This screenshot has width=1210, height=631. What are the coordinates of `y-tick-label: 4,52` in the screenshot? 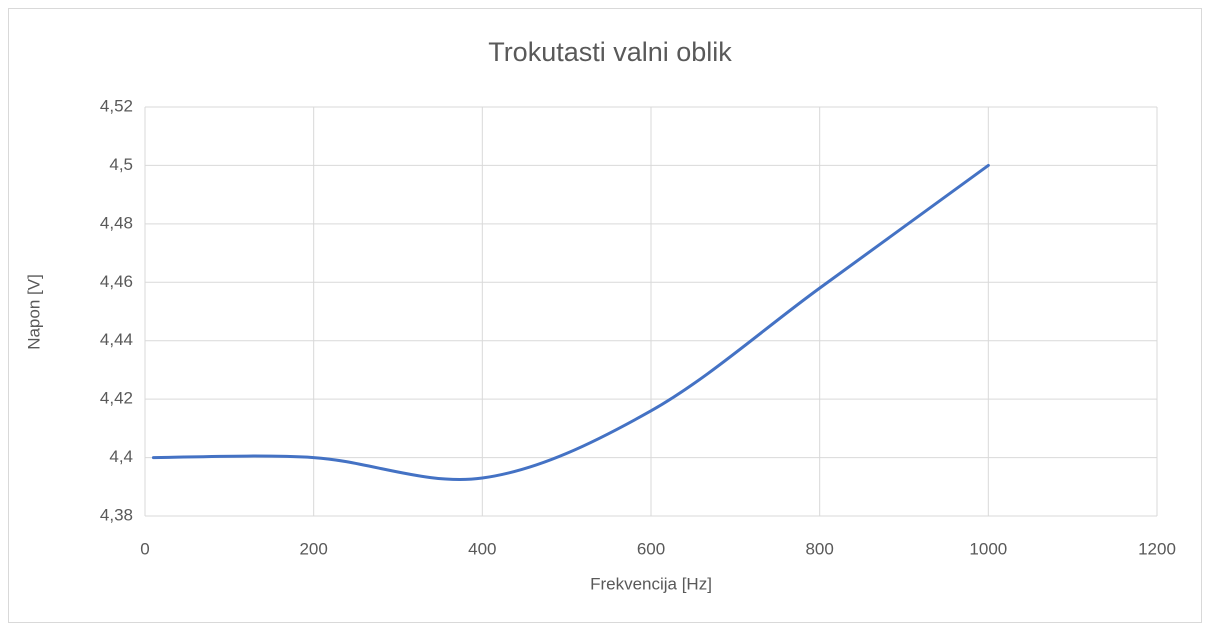 It's located at (116, 105).